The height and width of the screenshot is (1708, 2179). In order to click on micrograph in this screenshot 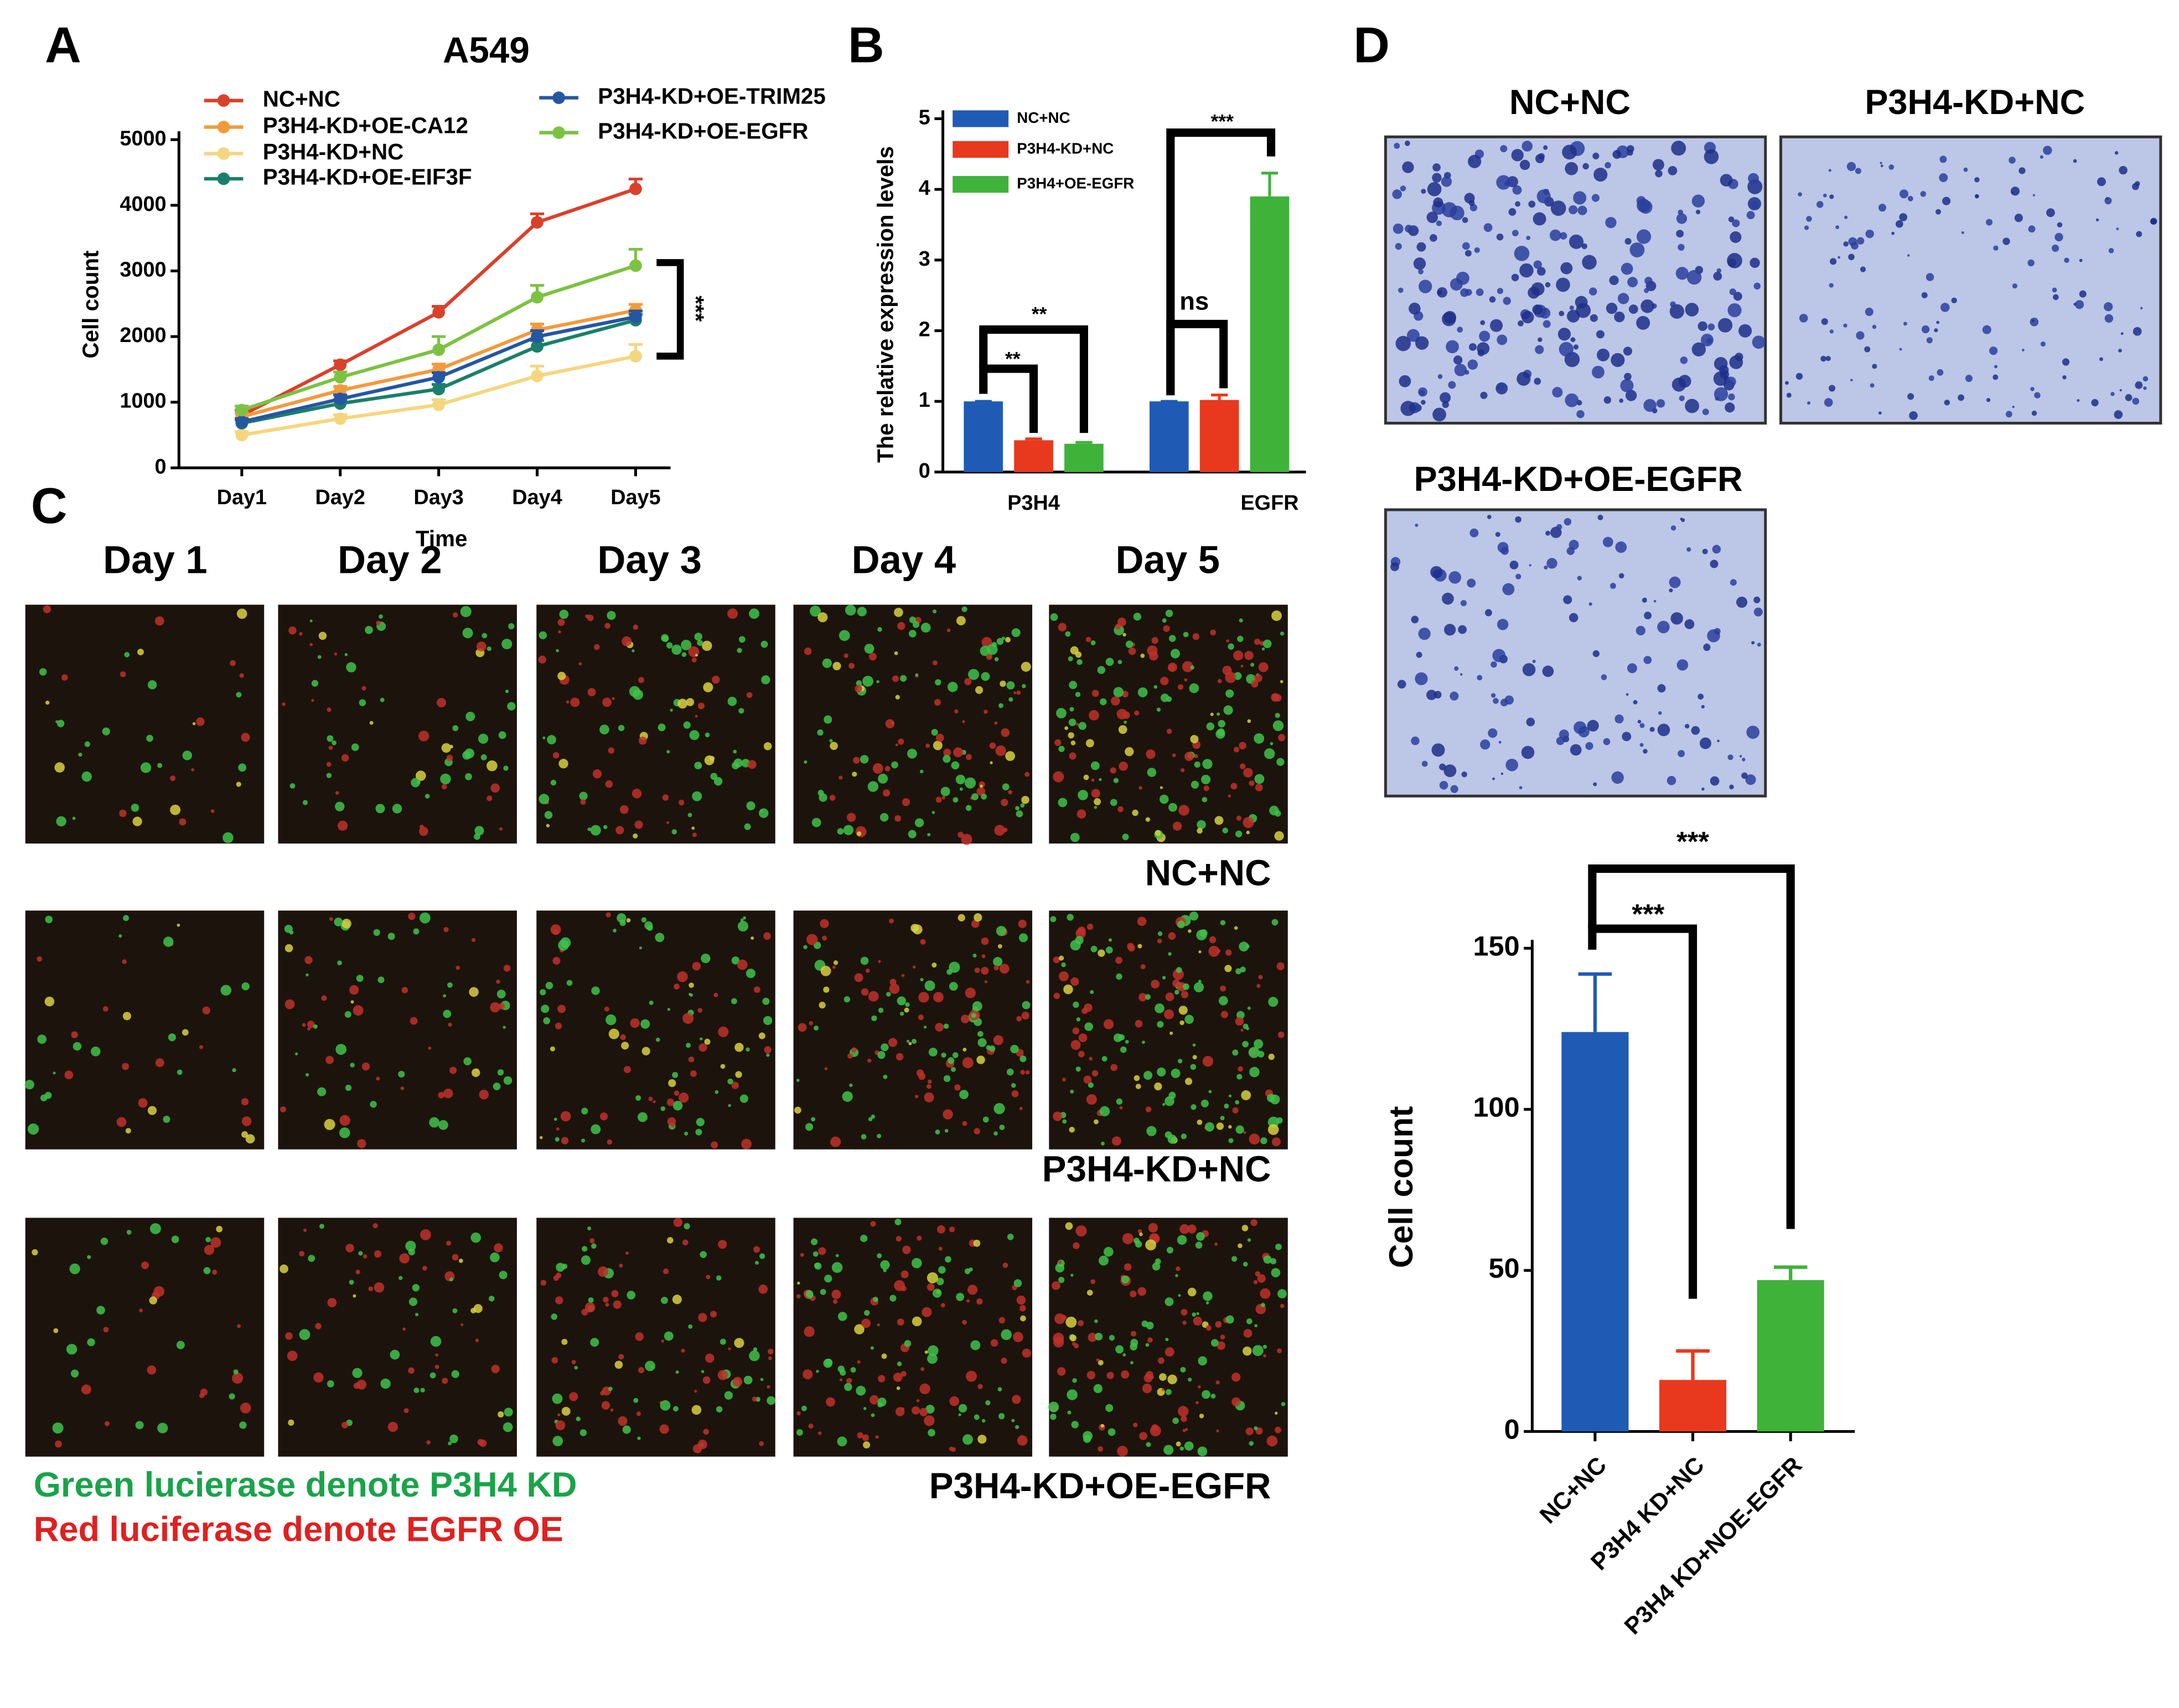, I will do `click(1168, 724)`.